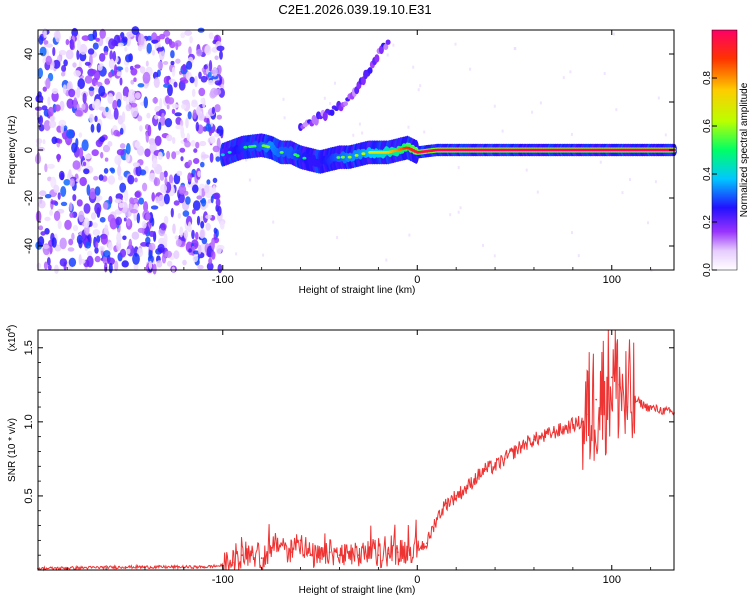 Image resolution: width=750 pixels, height=605 pixels. Describe the element at coordinates (332, 112) in the screenshot. I see `branch-blob` at that location.